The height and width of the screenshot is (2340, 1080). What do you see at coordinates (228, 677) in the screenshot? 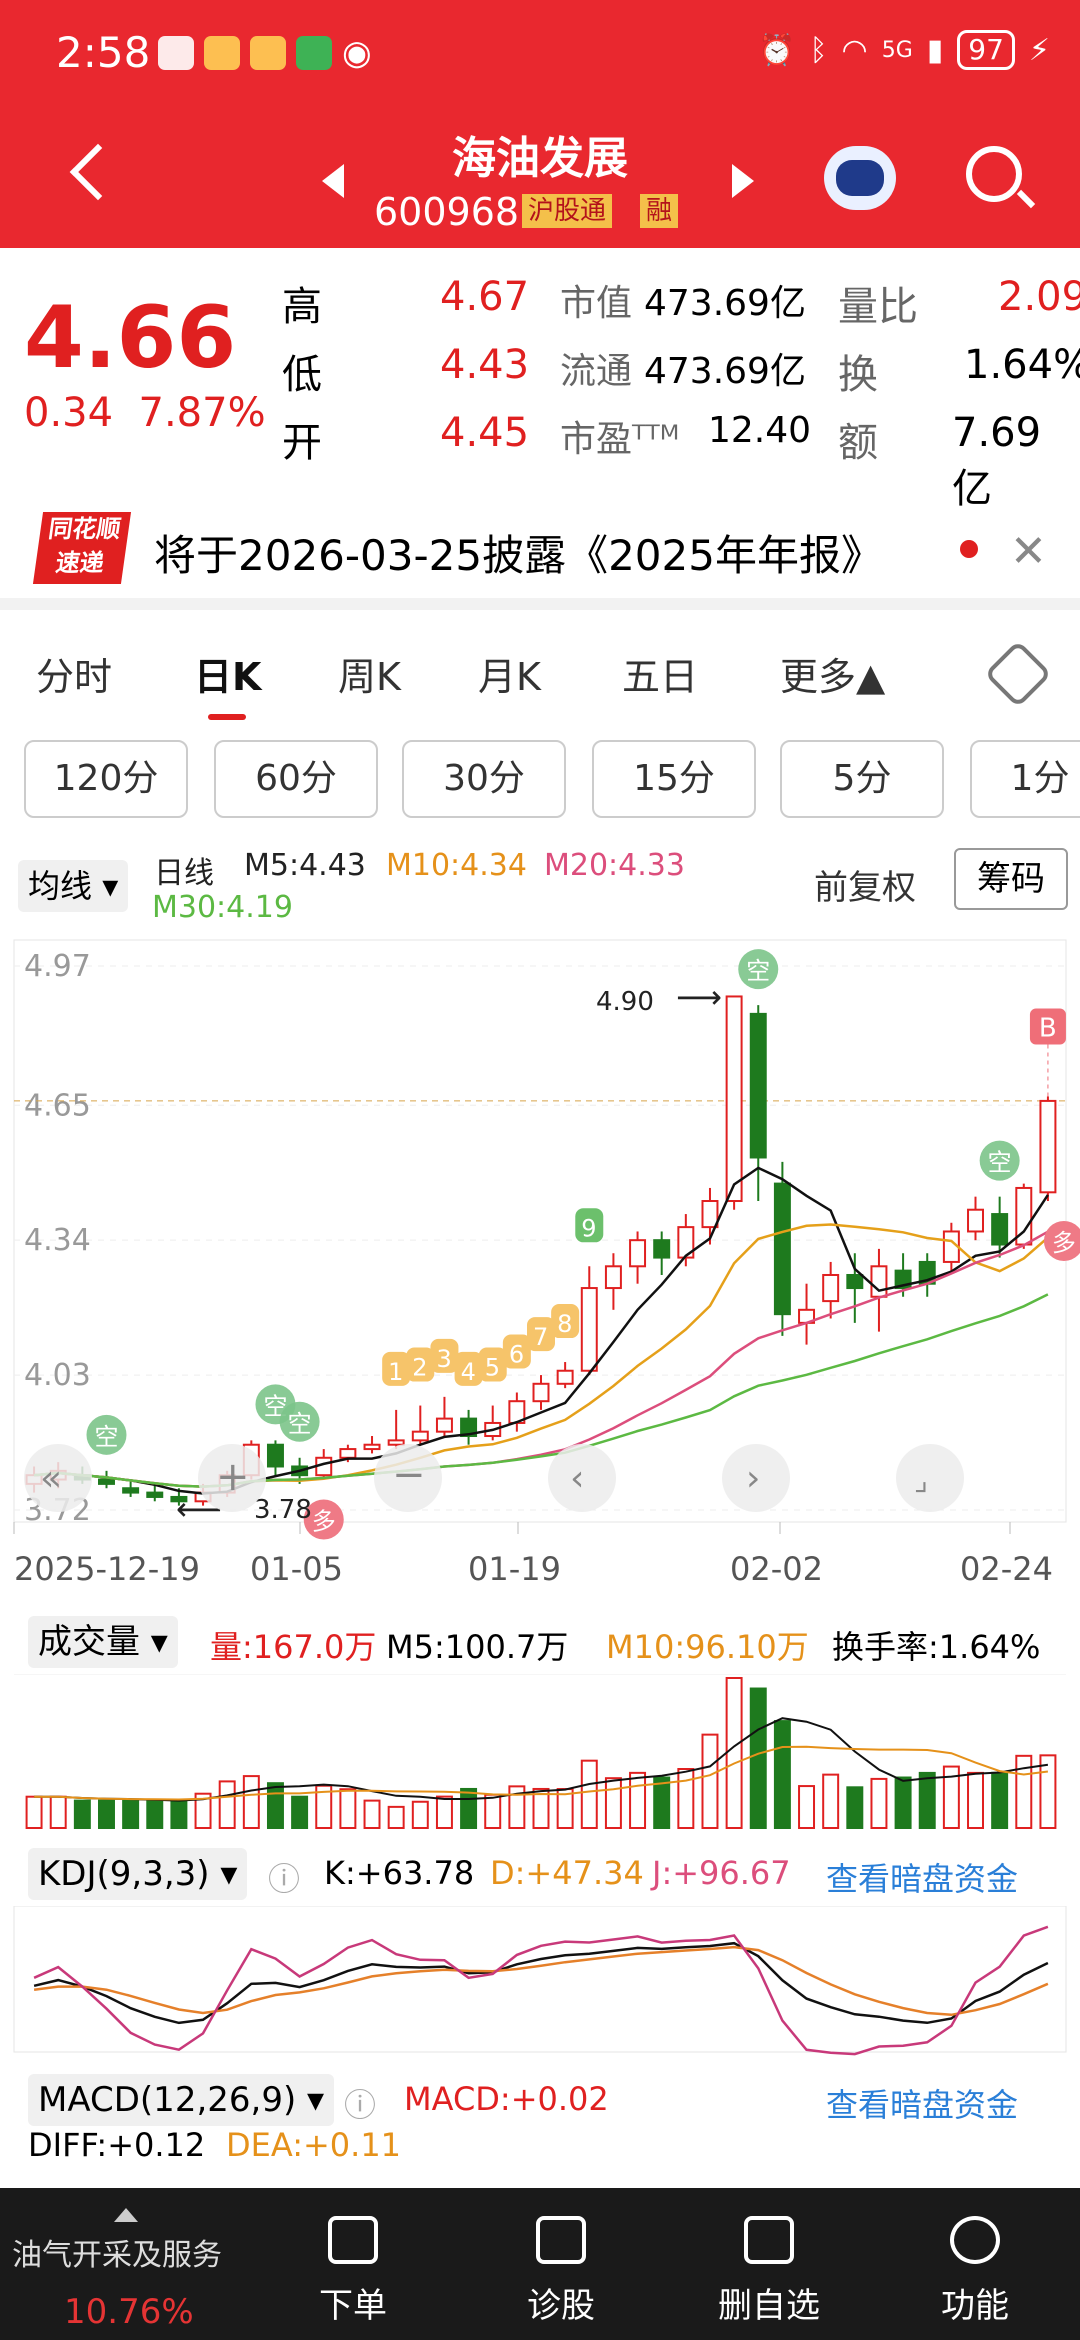
I see `tab-daily-k: 日K` at bounding box center [228, 677].